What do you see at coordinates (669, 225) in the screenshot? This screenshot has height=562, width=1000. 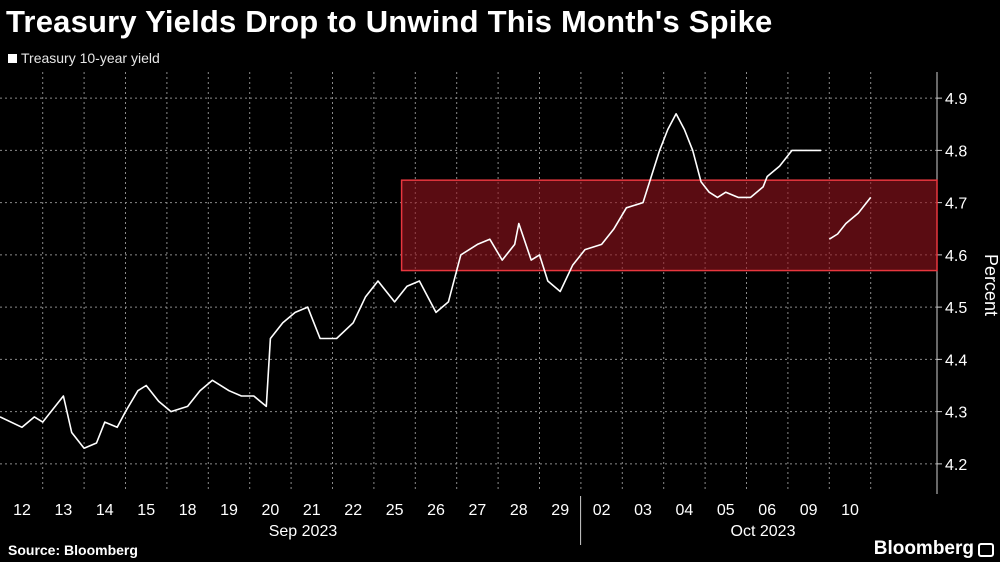 I see `highlight-box` at bounding box center [669, 225].